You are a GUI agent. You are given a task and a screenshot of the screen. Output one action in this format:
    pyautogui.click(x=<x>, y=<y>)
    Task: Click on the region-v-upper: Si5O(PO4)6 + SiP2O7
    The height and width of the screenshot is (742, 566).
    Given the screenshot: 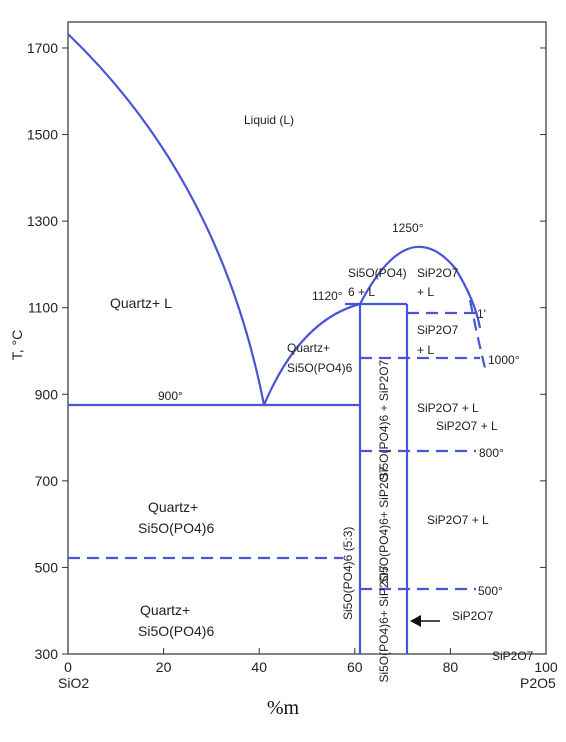 What is the action you would take?
    pyautogui.click(x=384, y=419)
    